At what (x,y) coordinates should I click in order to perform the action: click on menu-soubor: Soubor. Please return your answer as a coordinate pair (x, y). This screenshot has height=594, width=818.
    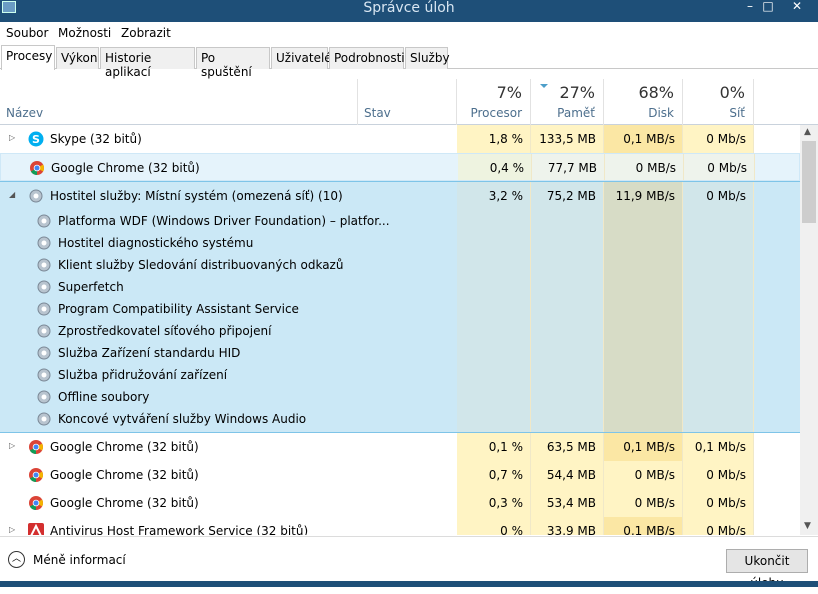
    Looking at the image, I should click on (27, 33).